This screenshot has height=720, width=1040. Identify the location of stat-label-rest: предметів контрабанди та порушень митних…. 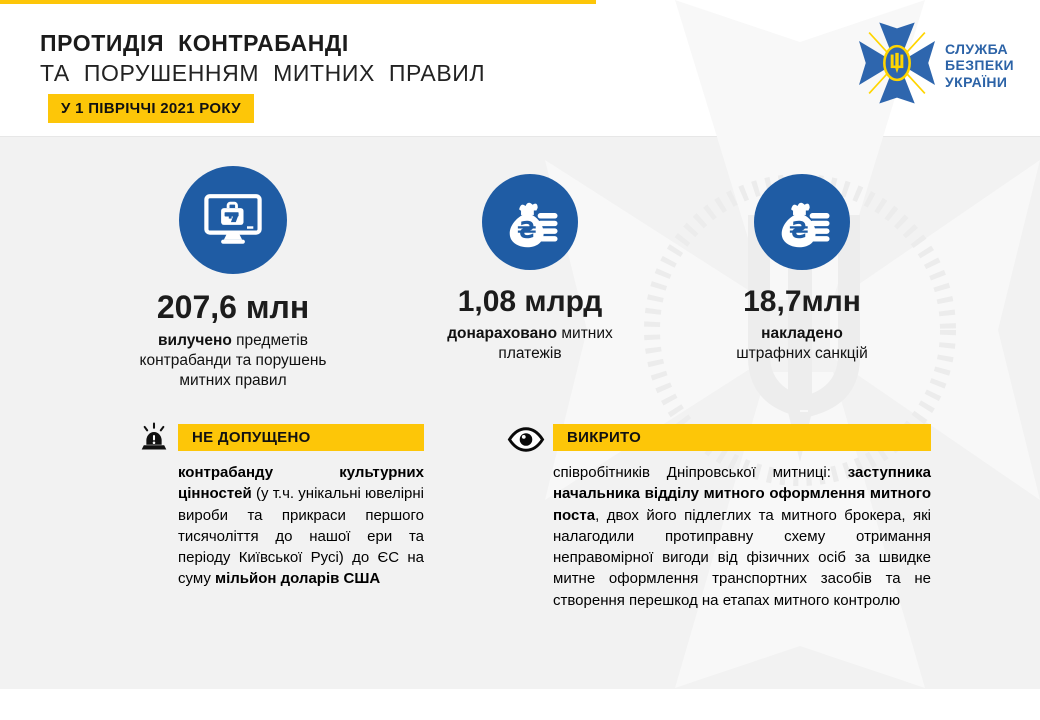
(233, 360).